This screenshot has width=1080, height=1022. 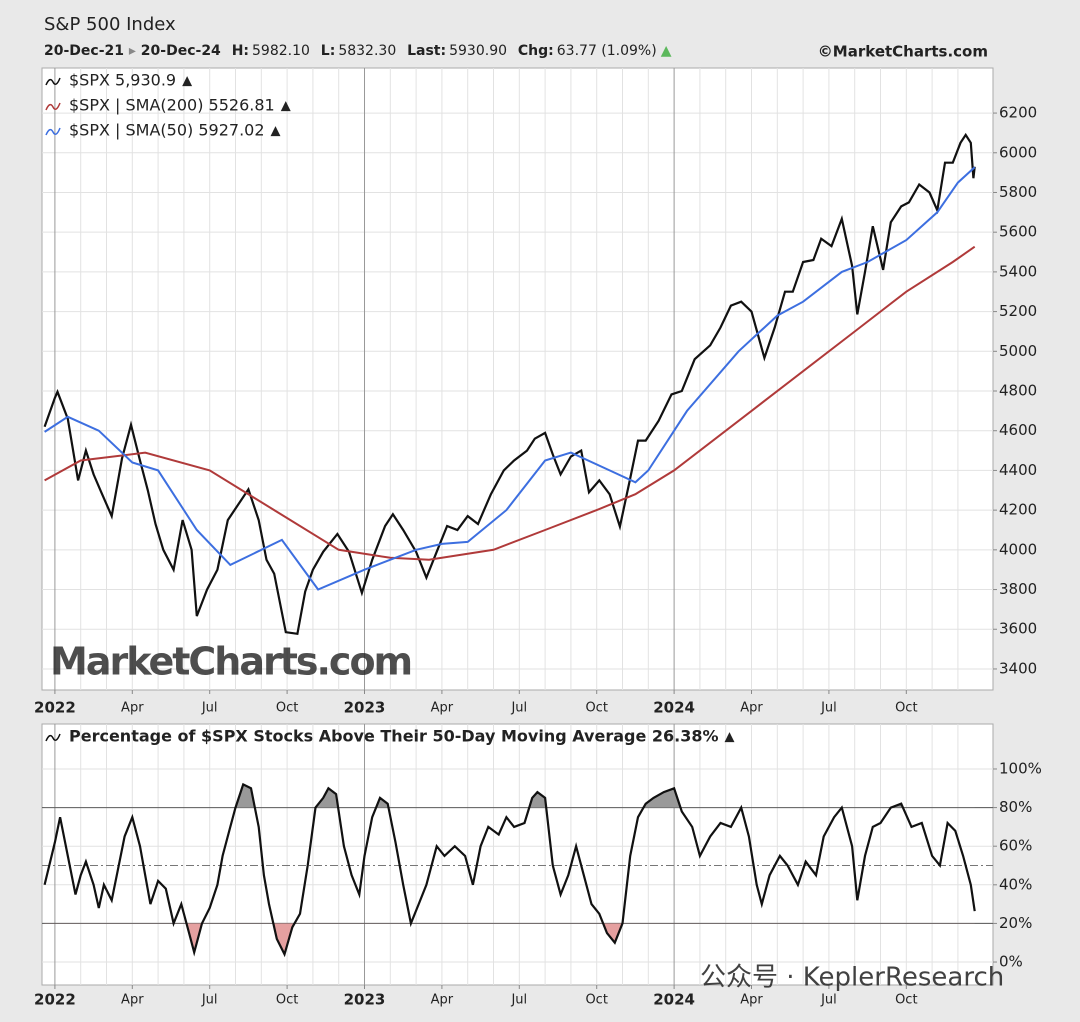 What do you see at coordinates (1018, 629) in the screenshot?
I see `y-tick-label: 3600` at bounding box center [1018, 629].